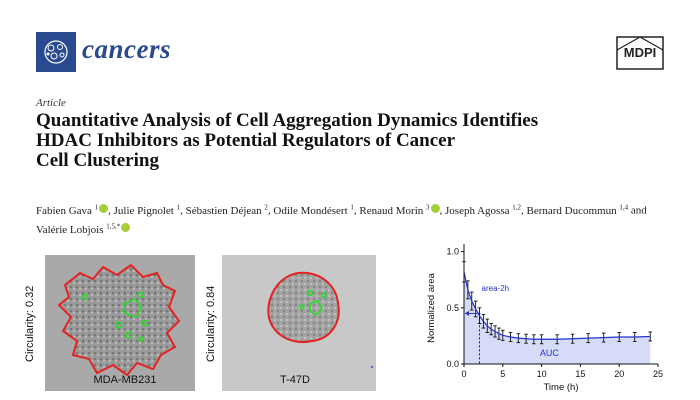 The image size is (700, 400). I want to click on circularity-label: Circularity: 0.32, so click(30, 323).